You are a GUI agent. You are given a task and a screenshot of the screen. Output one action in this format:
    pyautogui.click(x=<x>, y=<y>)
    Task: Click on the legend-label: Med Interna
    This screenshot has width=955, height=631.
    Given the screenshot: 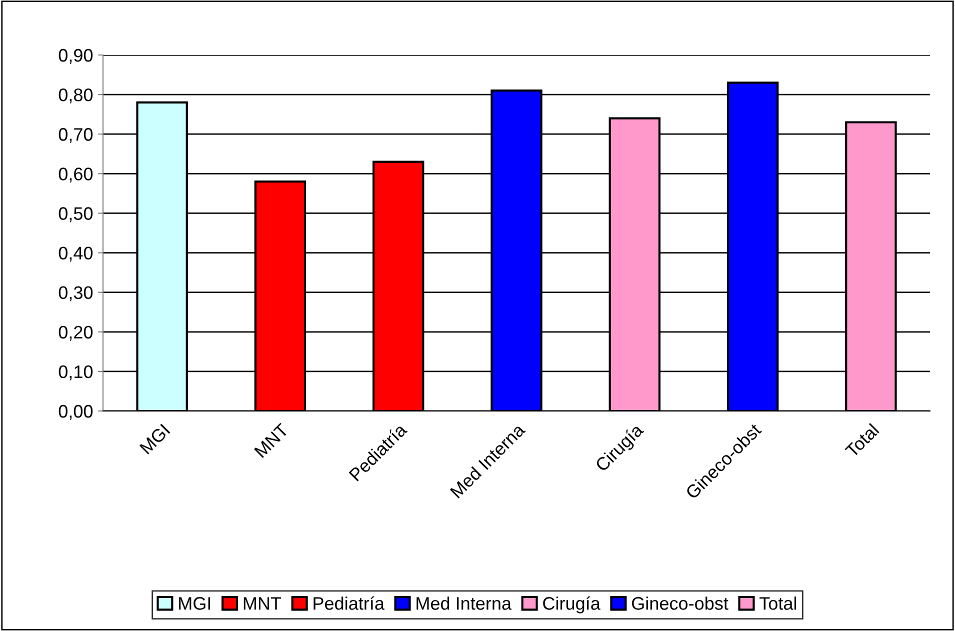 What is the action you would take?
    pyautogui.click(x=464, y=603)
    